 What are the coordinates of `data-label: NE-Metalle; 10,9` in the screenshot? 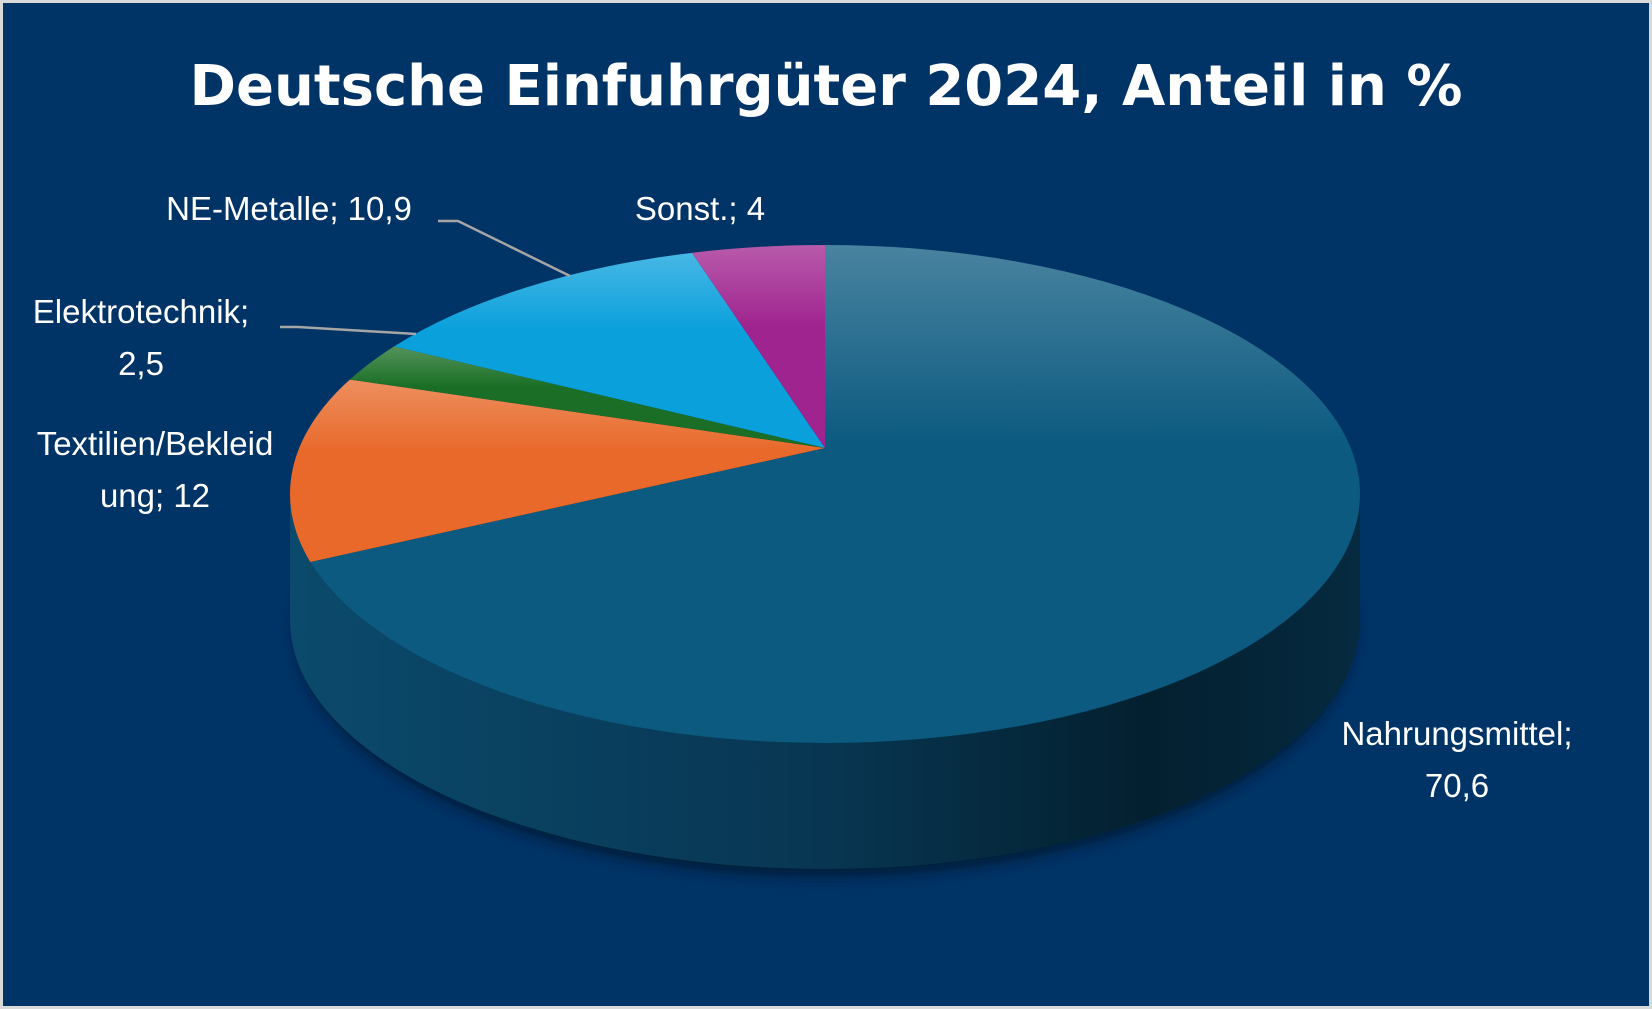 It's located at (289, 208).